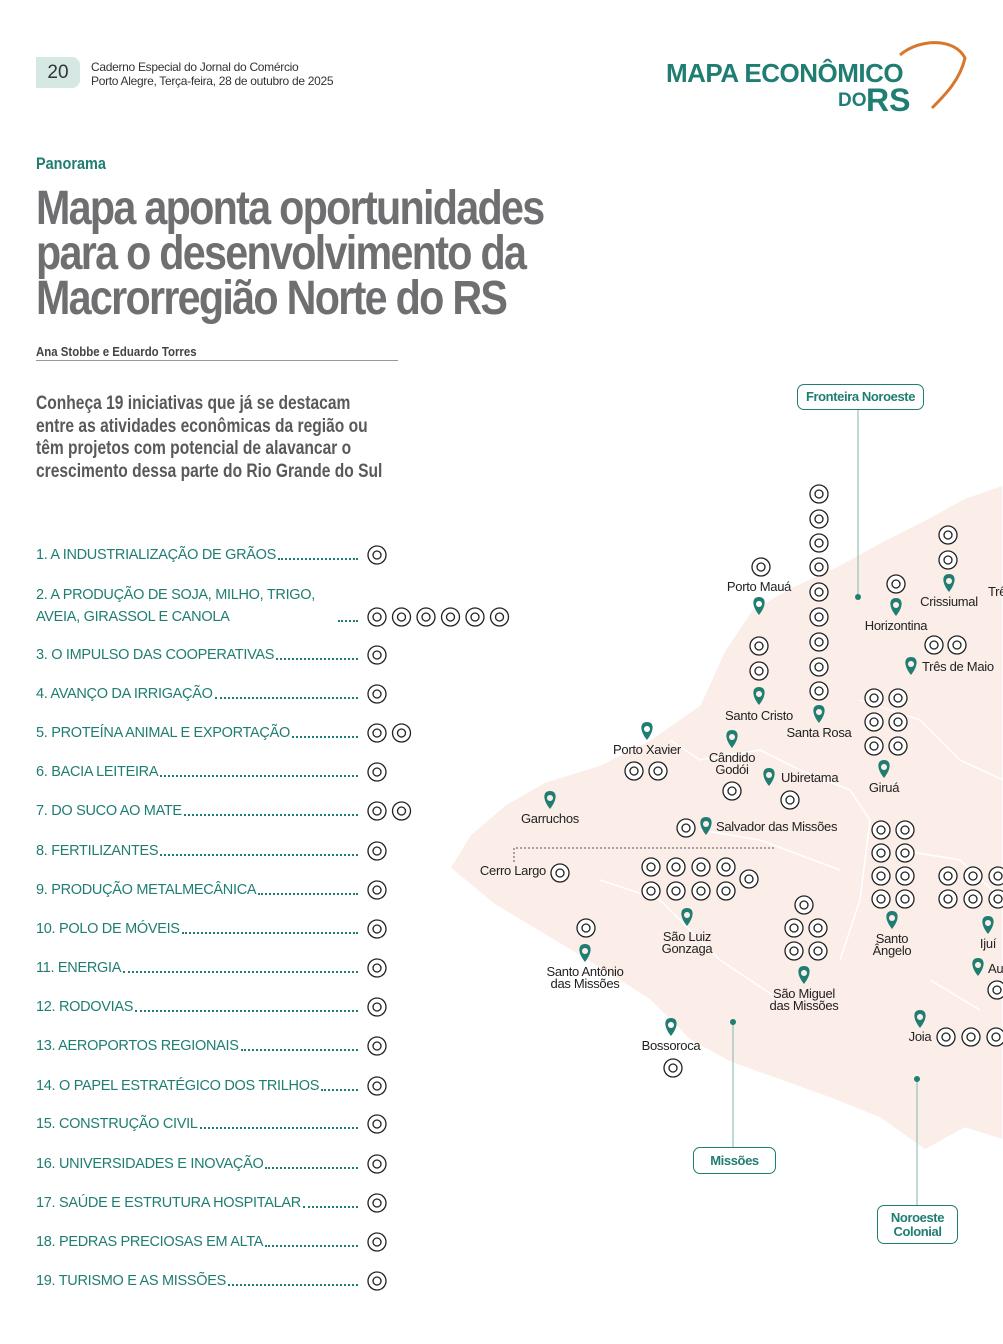 This screenshot has width=1003, height=1344. I want to click on dotted-link, so click(644, 854).